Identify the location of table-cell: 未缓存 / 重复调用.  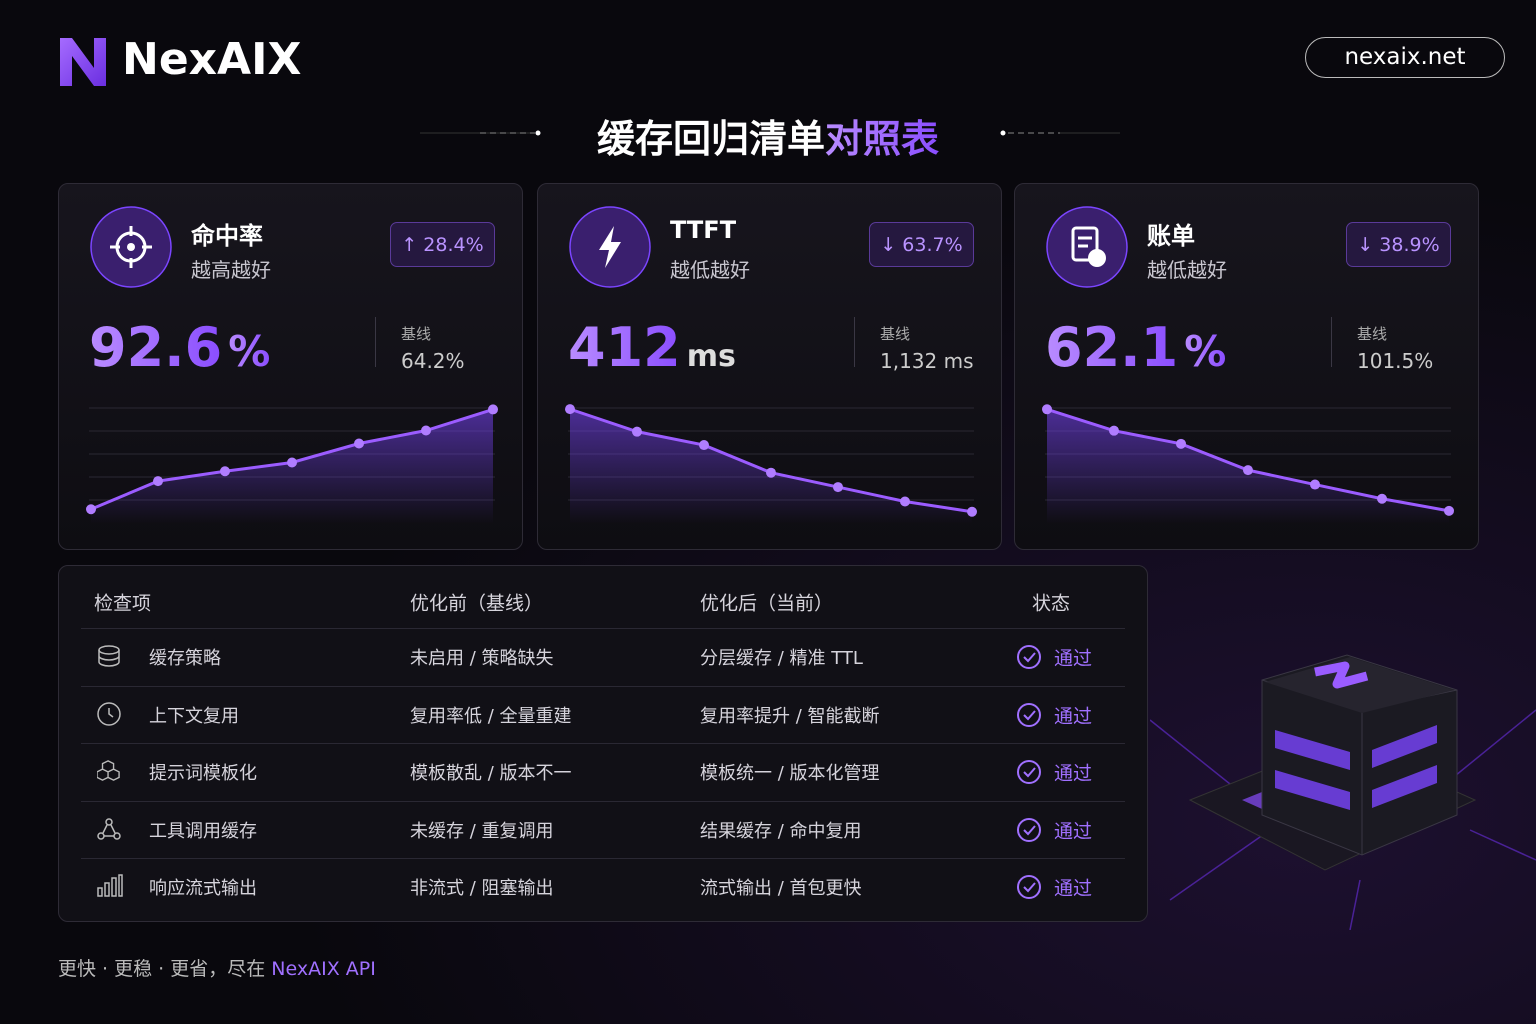
(482, 831).